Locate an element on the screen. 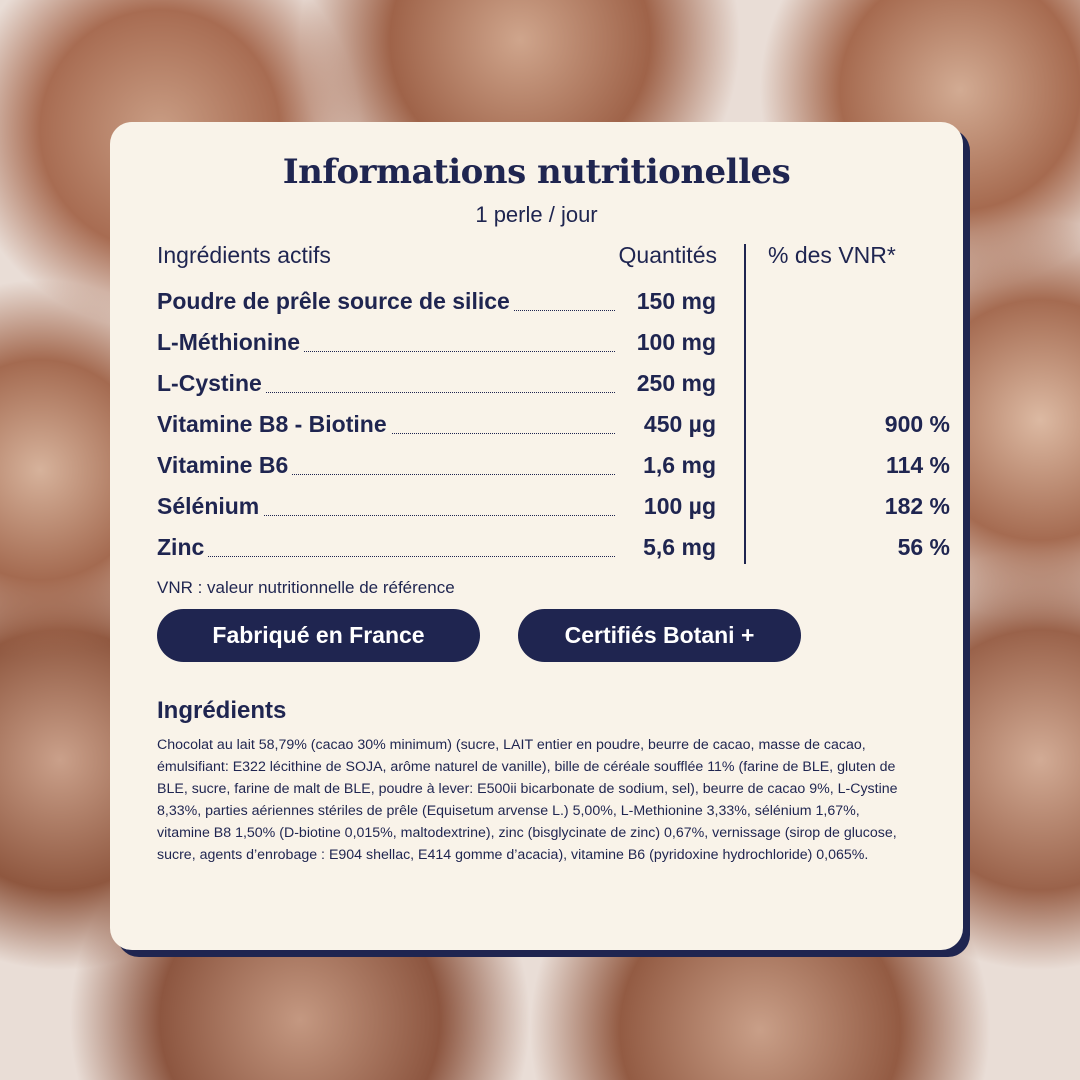  nutrient-quantity: 150 mg is located at coordinates (676, 301).